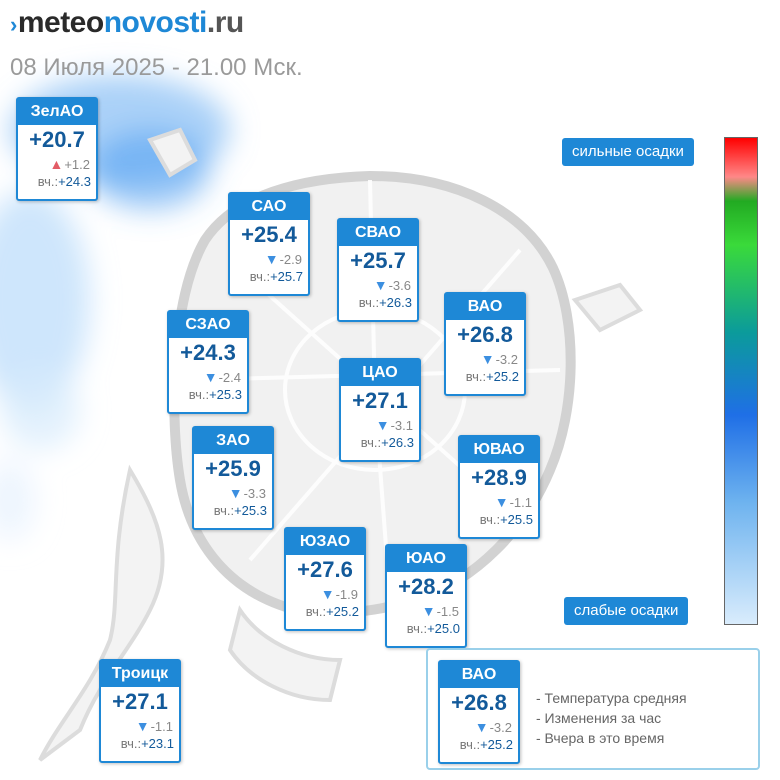  Describe the element at coordinates (229, 377) in the screenshot. I see `district-change: -2.4` at that location.